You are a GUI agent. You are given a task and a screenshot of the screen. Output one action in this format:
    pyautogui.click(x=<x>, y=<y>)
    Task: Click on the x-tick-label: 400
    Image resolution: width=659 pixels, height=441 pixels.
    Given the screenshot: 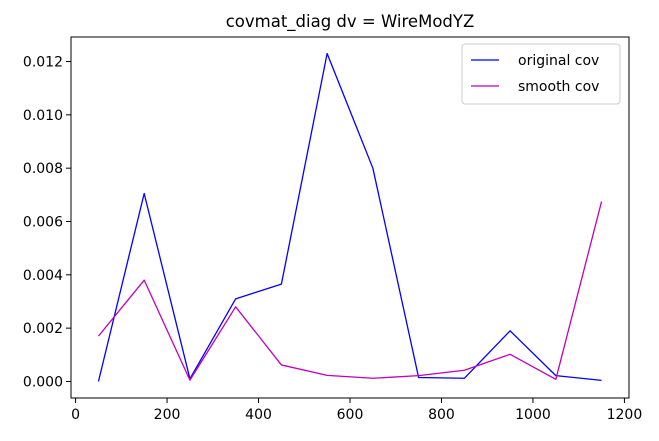 What is the action you would take?
    pyautogui.click(x=258, y=415)
    